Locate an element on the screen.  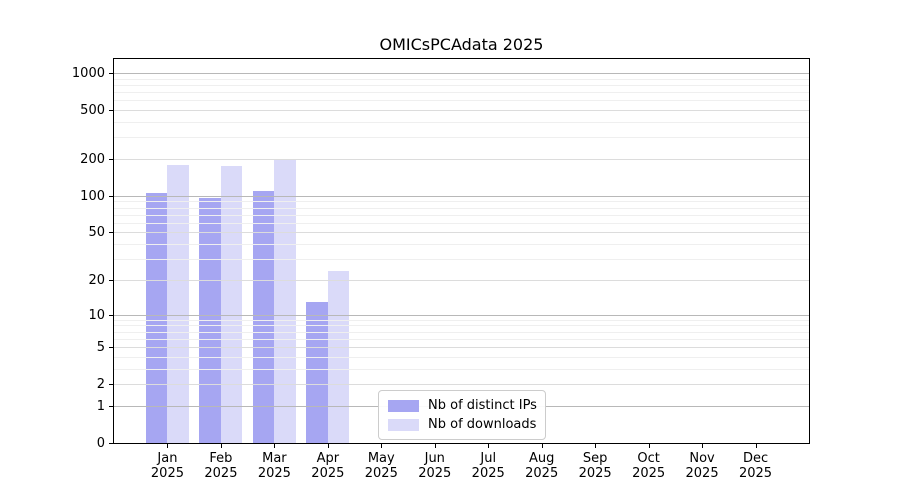
x-tick-mark-jun is located at coordinates (435, 446).